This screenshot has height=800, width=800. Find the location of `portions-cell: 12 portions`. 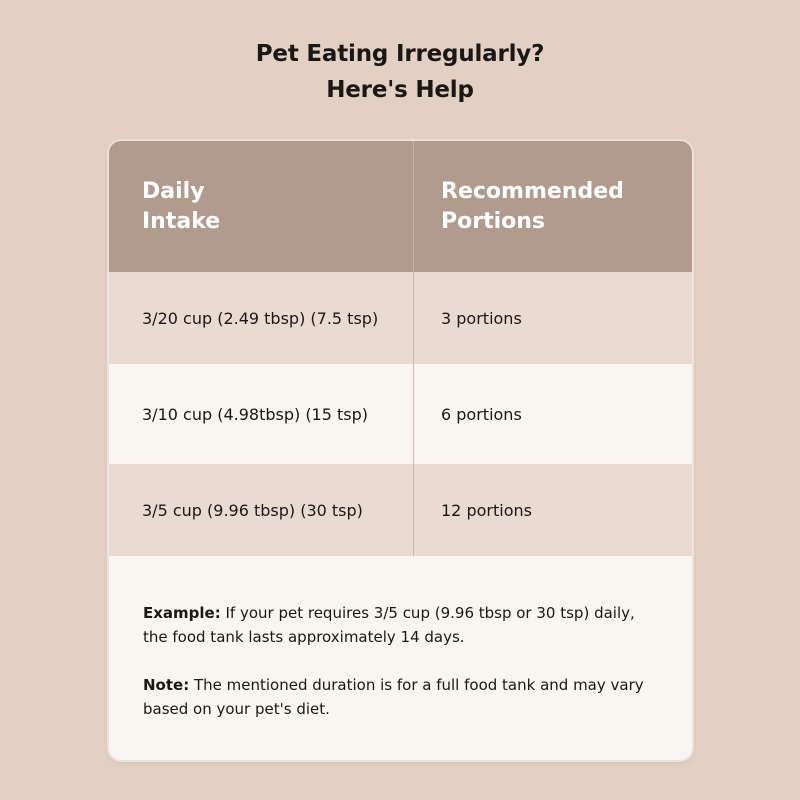

portions-cell: 12 portions is located at coordinates (486, 510).